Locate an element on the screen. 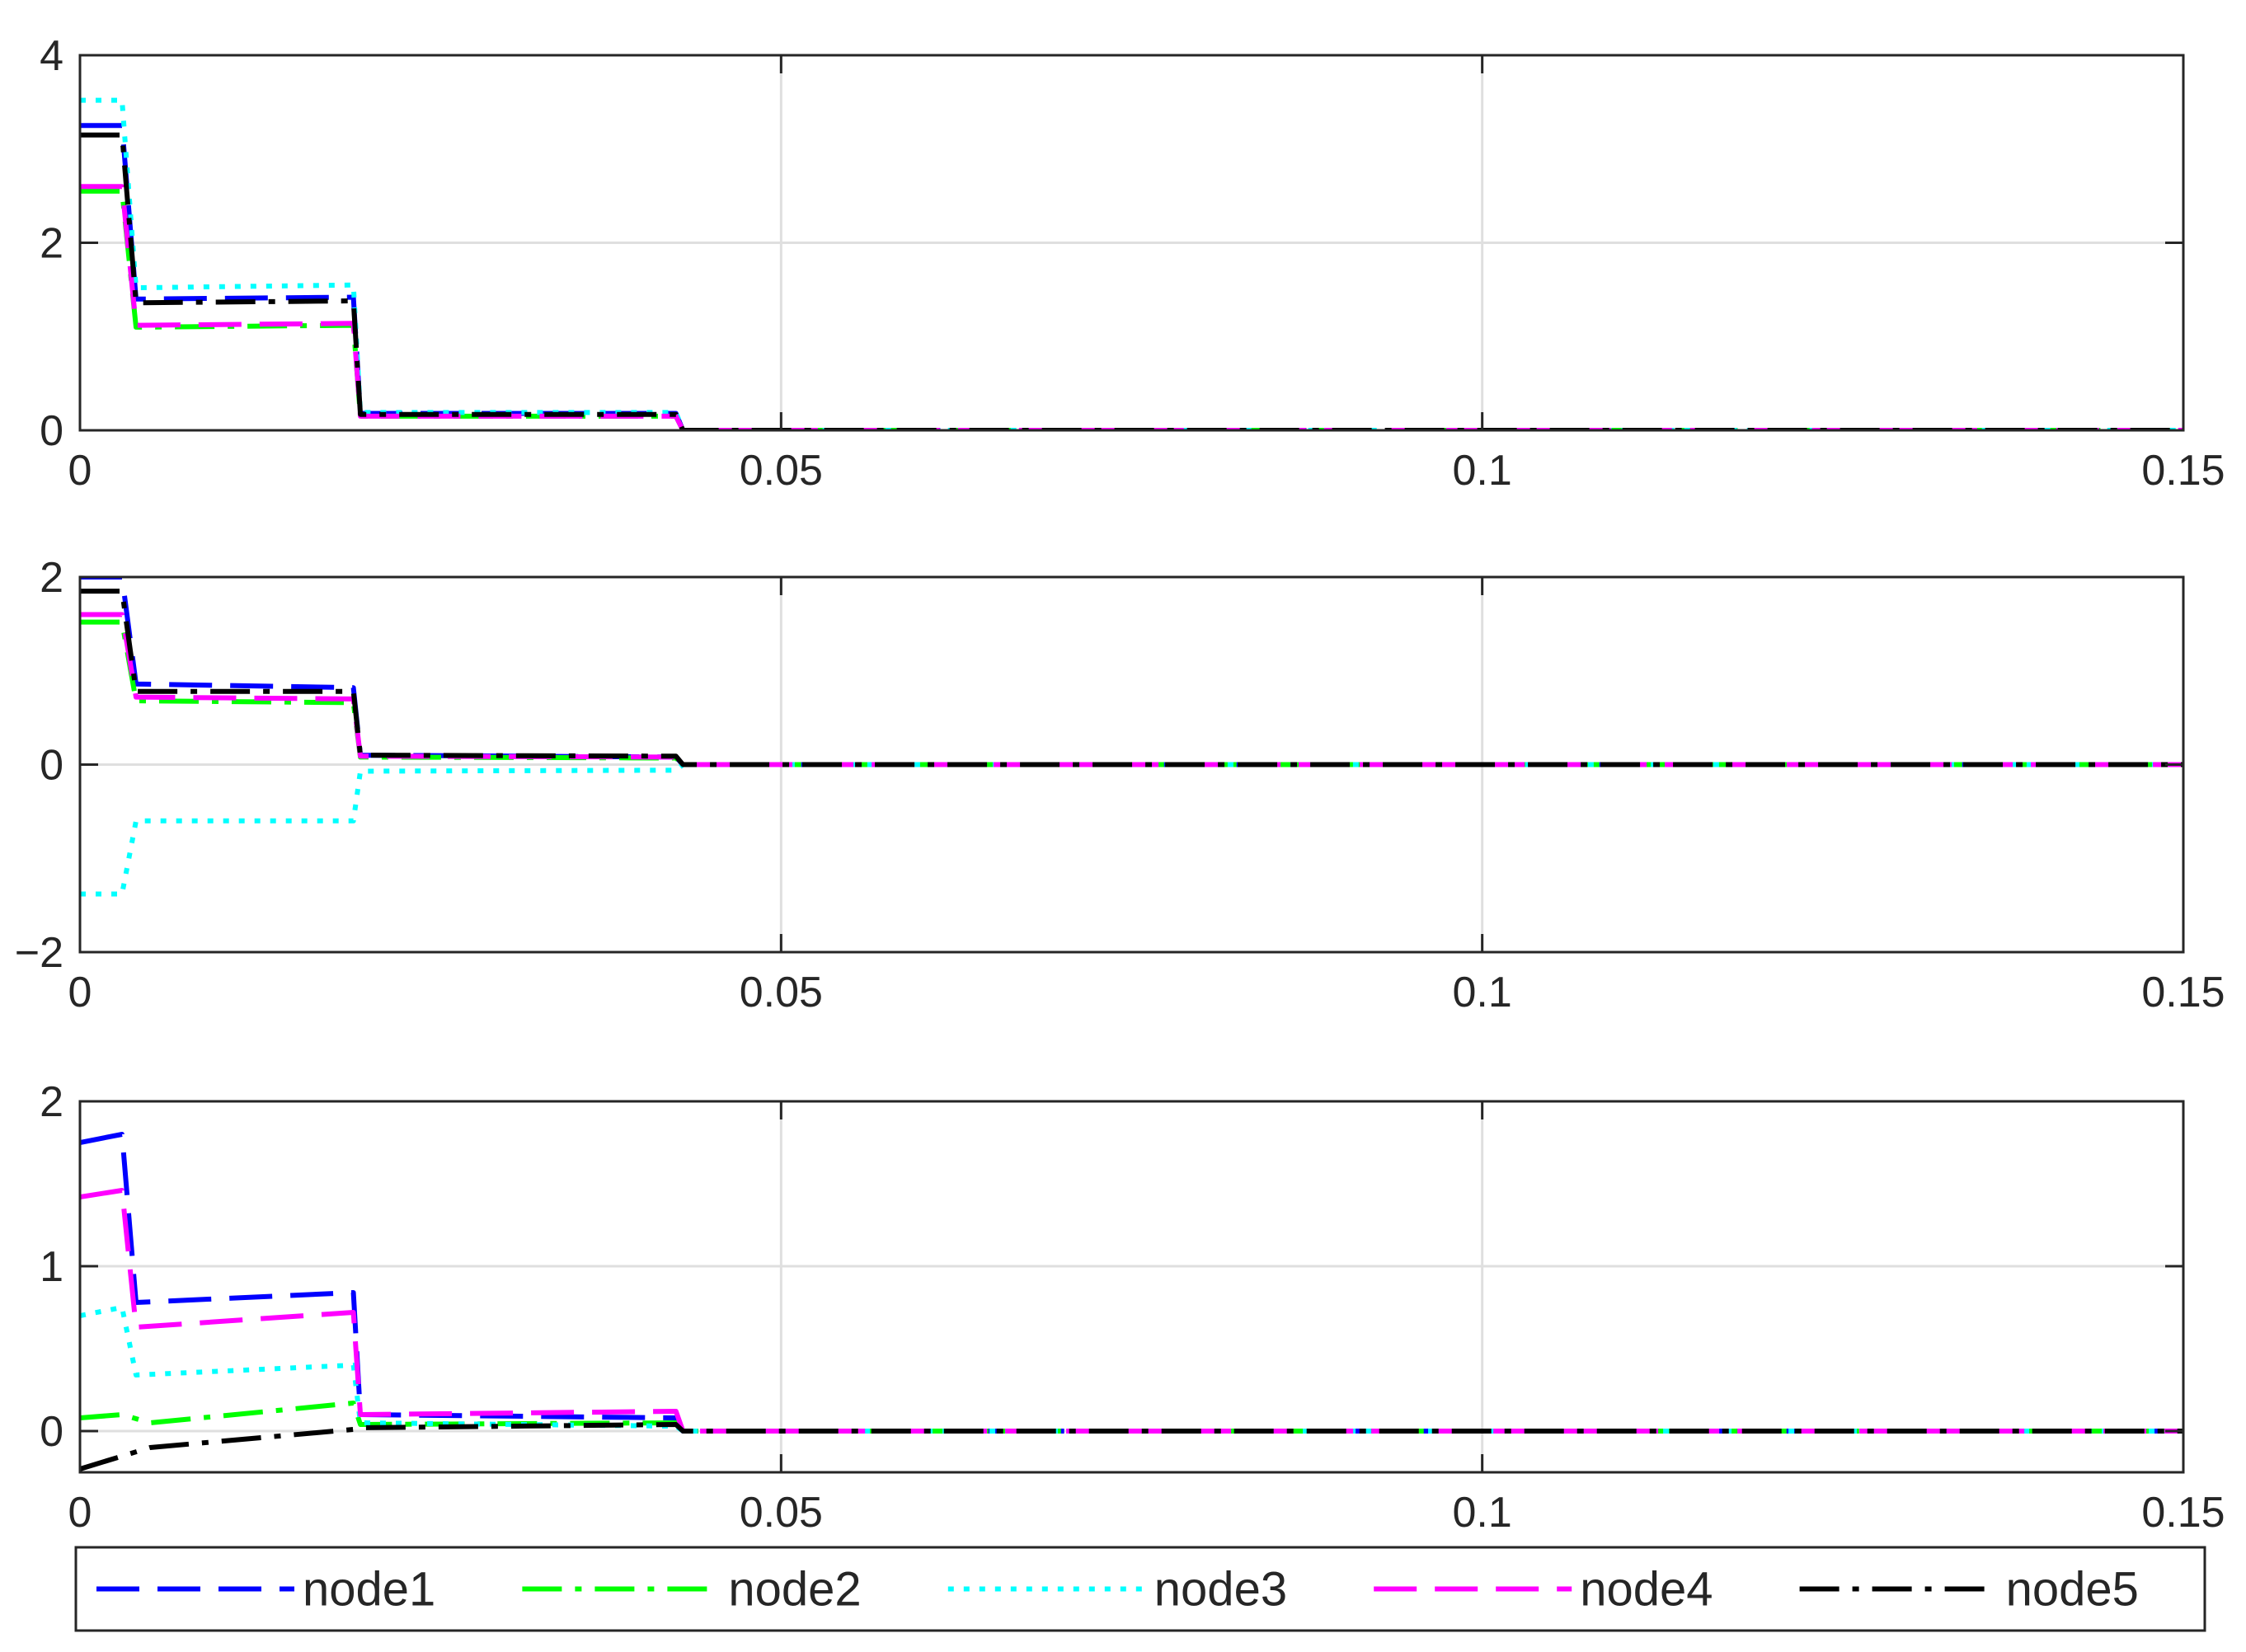 Image resolution: width=2246 pixels, height=1652 pixels. legend-item-node3: node3 is located at coordinates (1117, 1590).